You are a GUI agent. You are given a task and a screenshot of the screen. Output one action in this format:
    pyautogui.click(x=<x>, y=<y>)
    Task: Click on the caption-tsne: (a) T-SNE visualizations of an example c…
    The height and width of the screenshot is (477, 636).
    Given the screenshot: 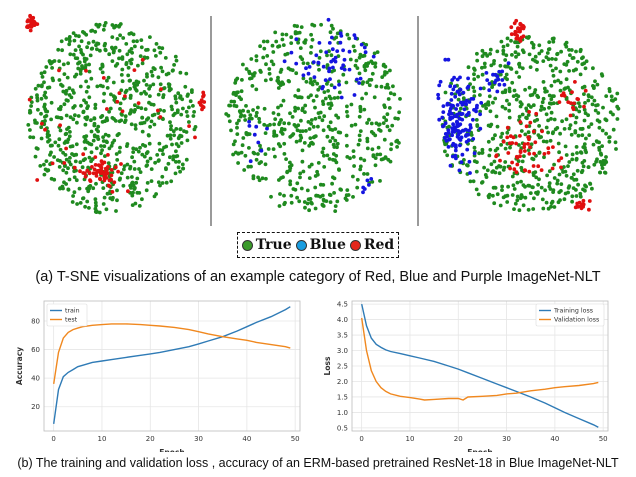 What is the action you would take?
    pyautogui.click(x=318, y=277)
    